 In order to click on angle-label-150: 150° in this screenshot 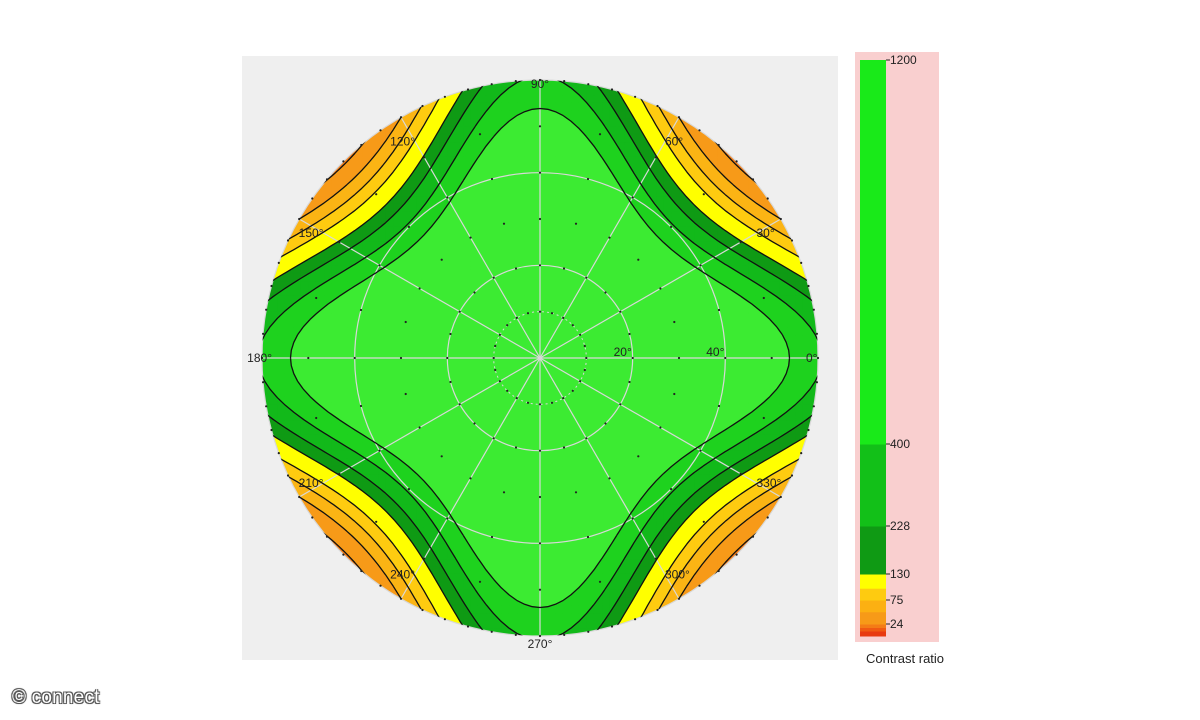, I will do `click(311, 233)`.